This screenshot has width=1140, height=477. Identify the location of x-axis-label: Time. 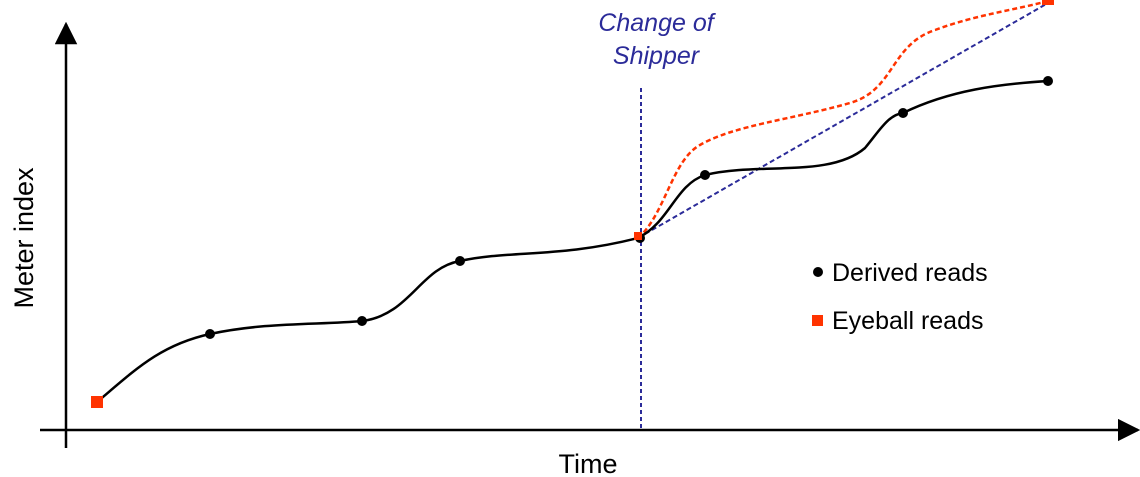
(588, 463).